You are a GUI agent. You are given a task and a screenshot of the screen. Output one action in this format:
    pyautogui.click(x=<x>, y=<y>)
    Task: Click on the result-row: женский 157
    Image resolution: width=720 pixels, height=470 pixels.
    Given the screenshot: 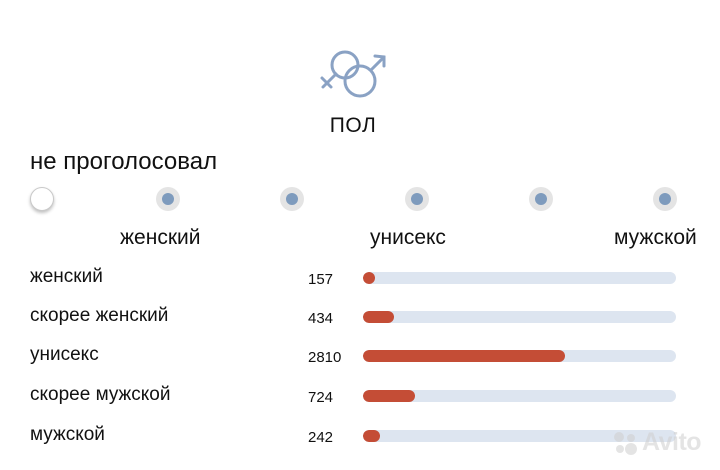 What is the action you would take?
    pyautogui.click(x=360, y=278)
    